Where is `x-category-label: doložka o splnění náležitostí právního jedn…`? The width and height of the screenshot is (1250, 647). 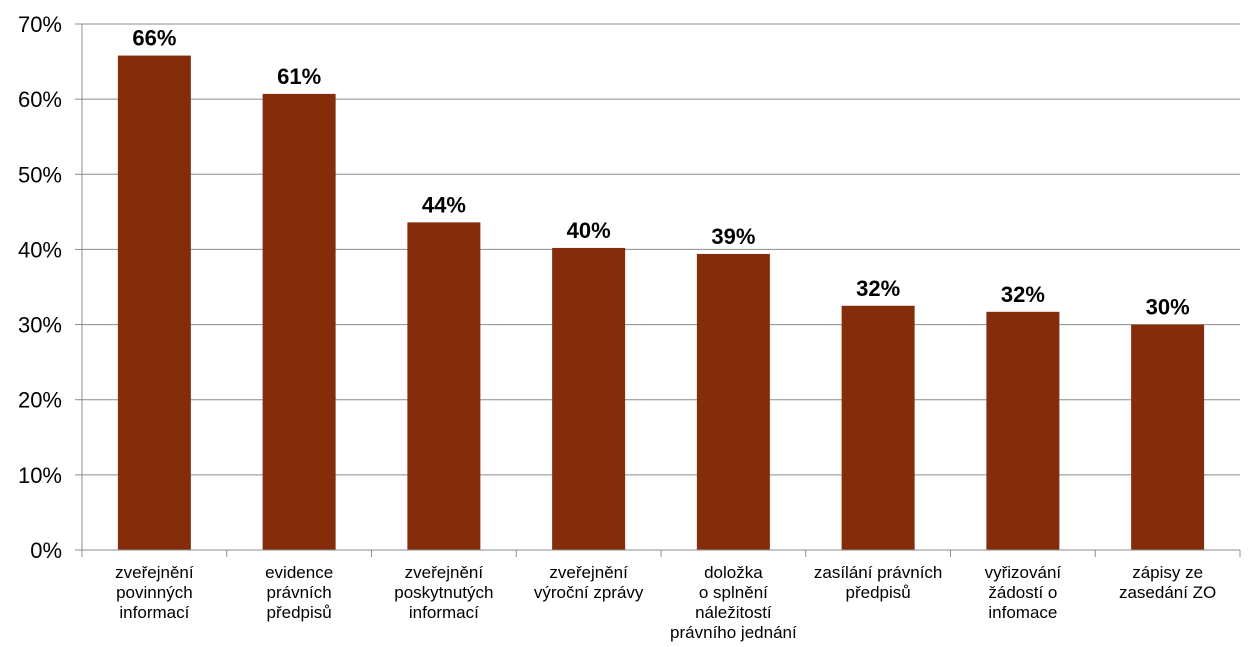 x-category-label: doložka o splnění náležitostí právního jedn… is located at coordinates (733, 602).